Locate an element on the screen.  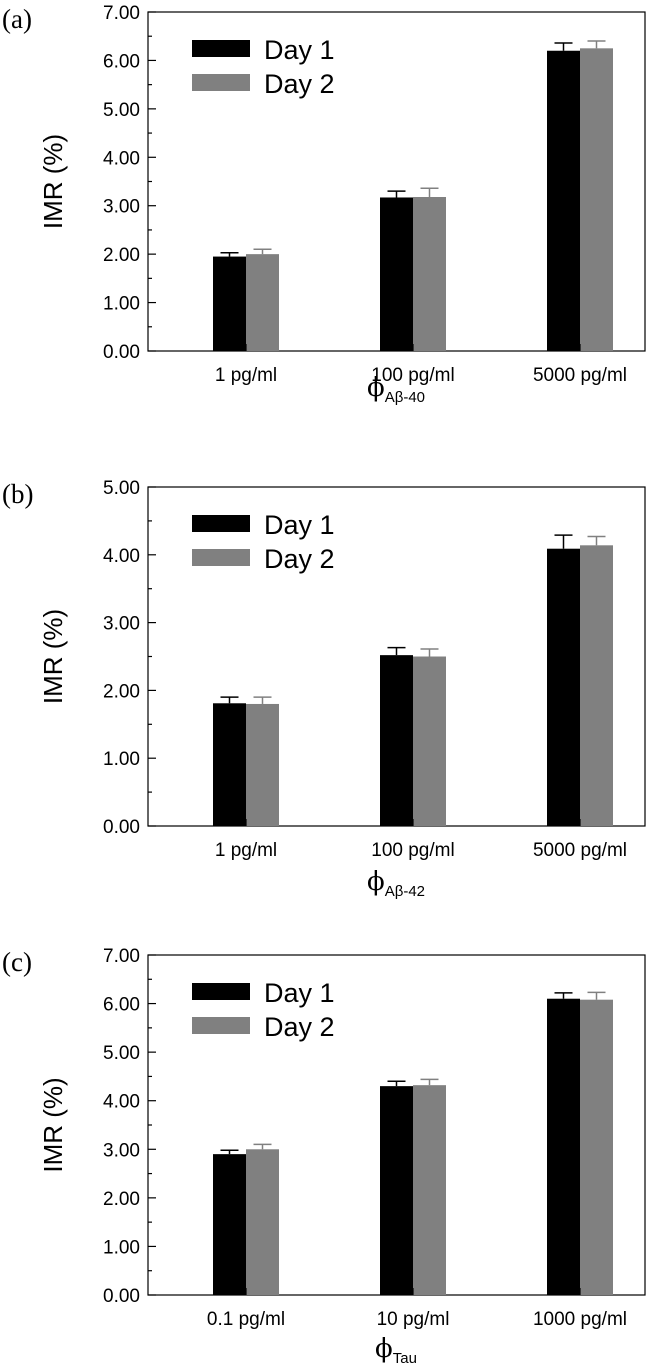
panel-label: (c) is located at coordinates (17, 962).